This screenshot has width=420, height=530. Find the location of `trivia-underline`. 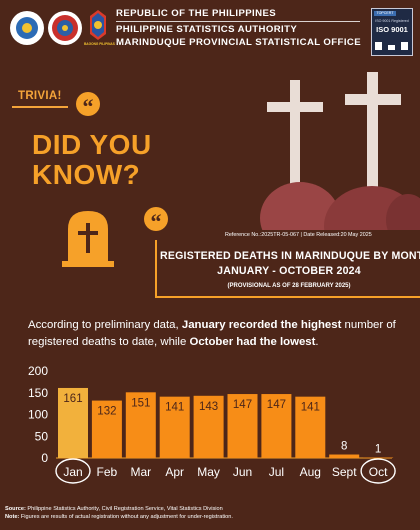

trivia-underline is located at coordinates (40, 107).